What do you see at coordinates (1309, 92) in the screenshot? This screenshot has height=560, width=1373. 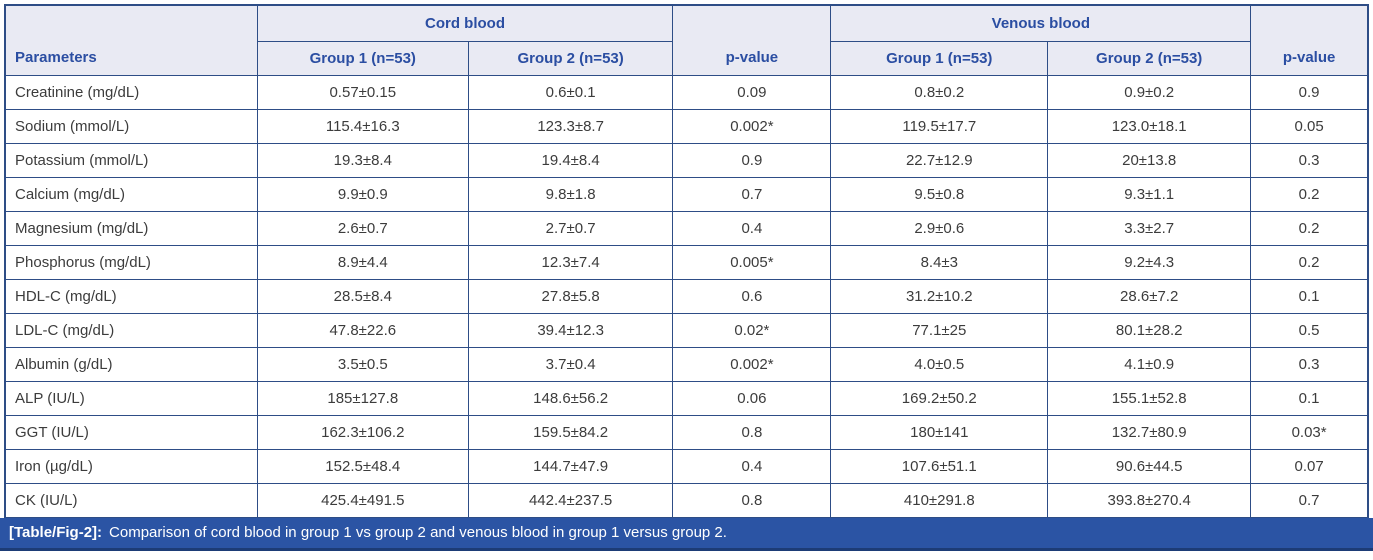 I see `venous-pvalue-cell: 0.9` at bounding box center [1309, 92].